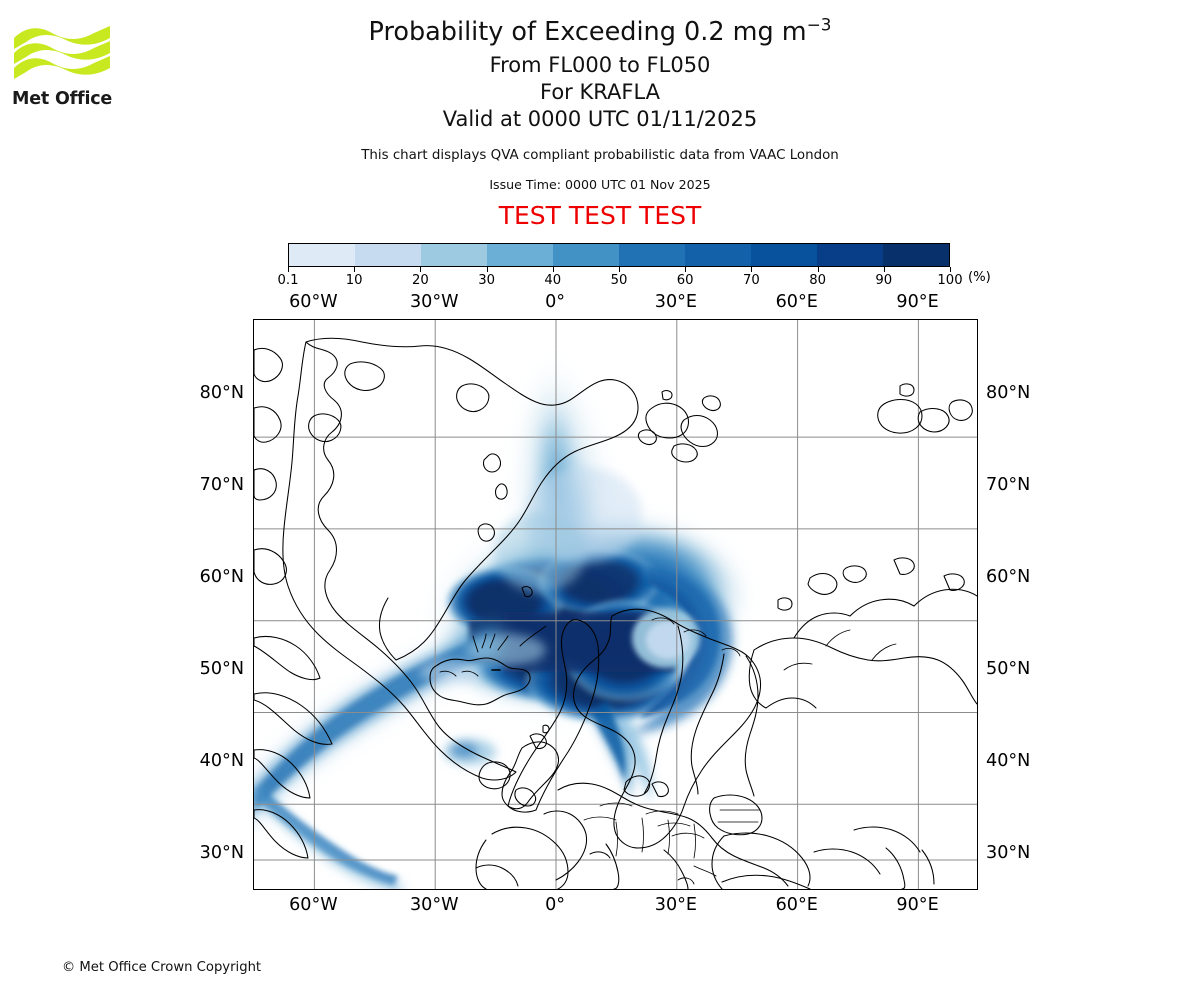 The height and width of the screenshot is (1000, 1200). What do you see at coordinates (819, 24) in the screenshot?
I see `chart-title-exponent: −3` at bounding box center [819, 24].